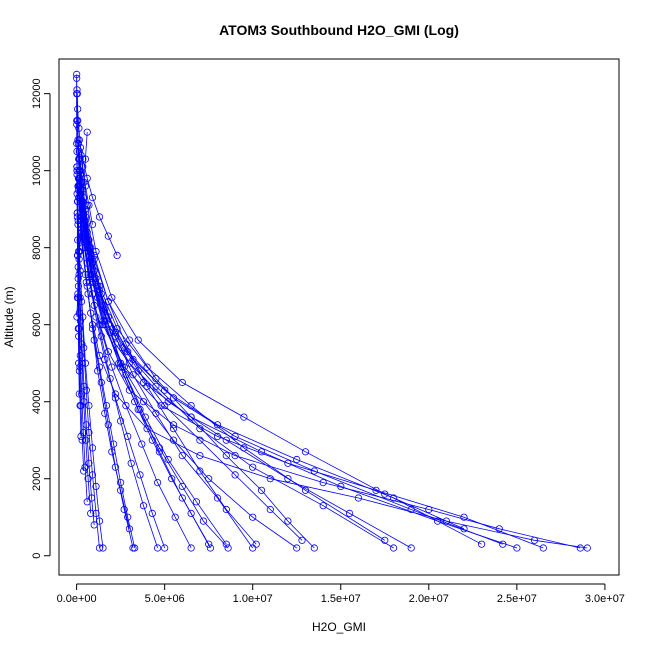 The width and height of the screenshot is (650, 655). Describe the element at coordinates (37, 93) in the screenshot. I see `y-tick-label: 12000` at that location.